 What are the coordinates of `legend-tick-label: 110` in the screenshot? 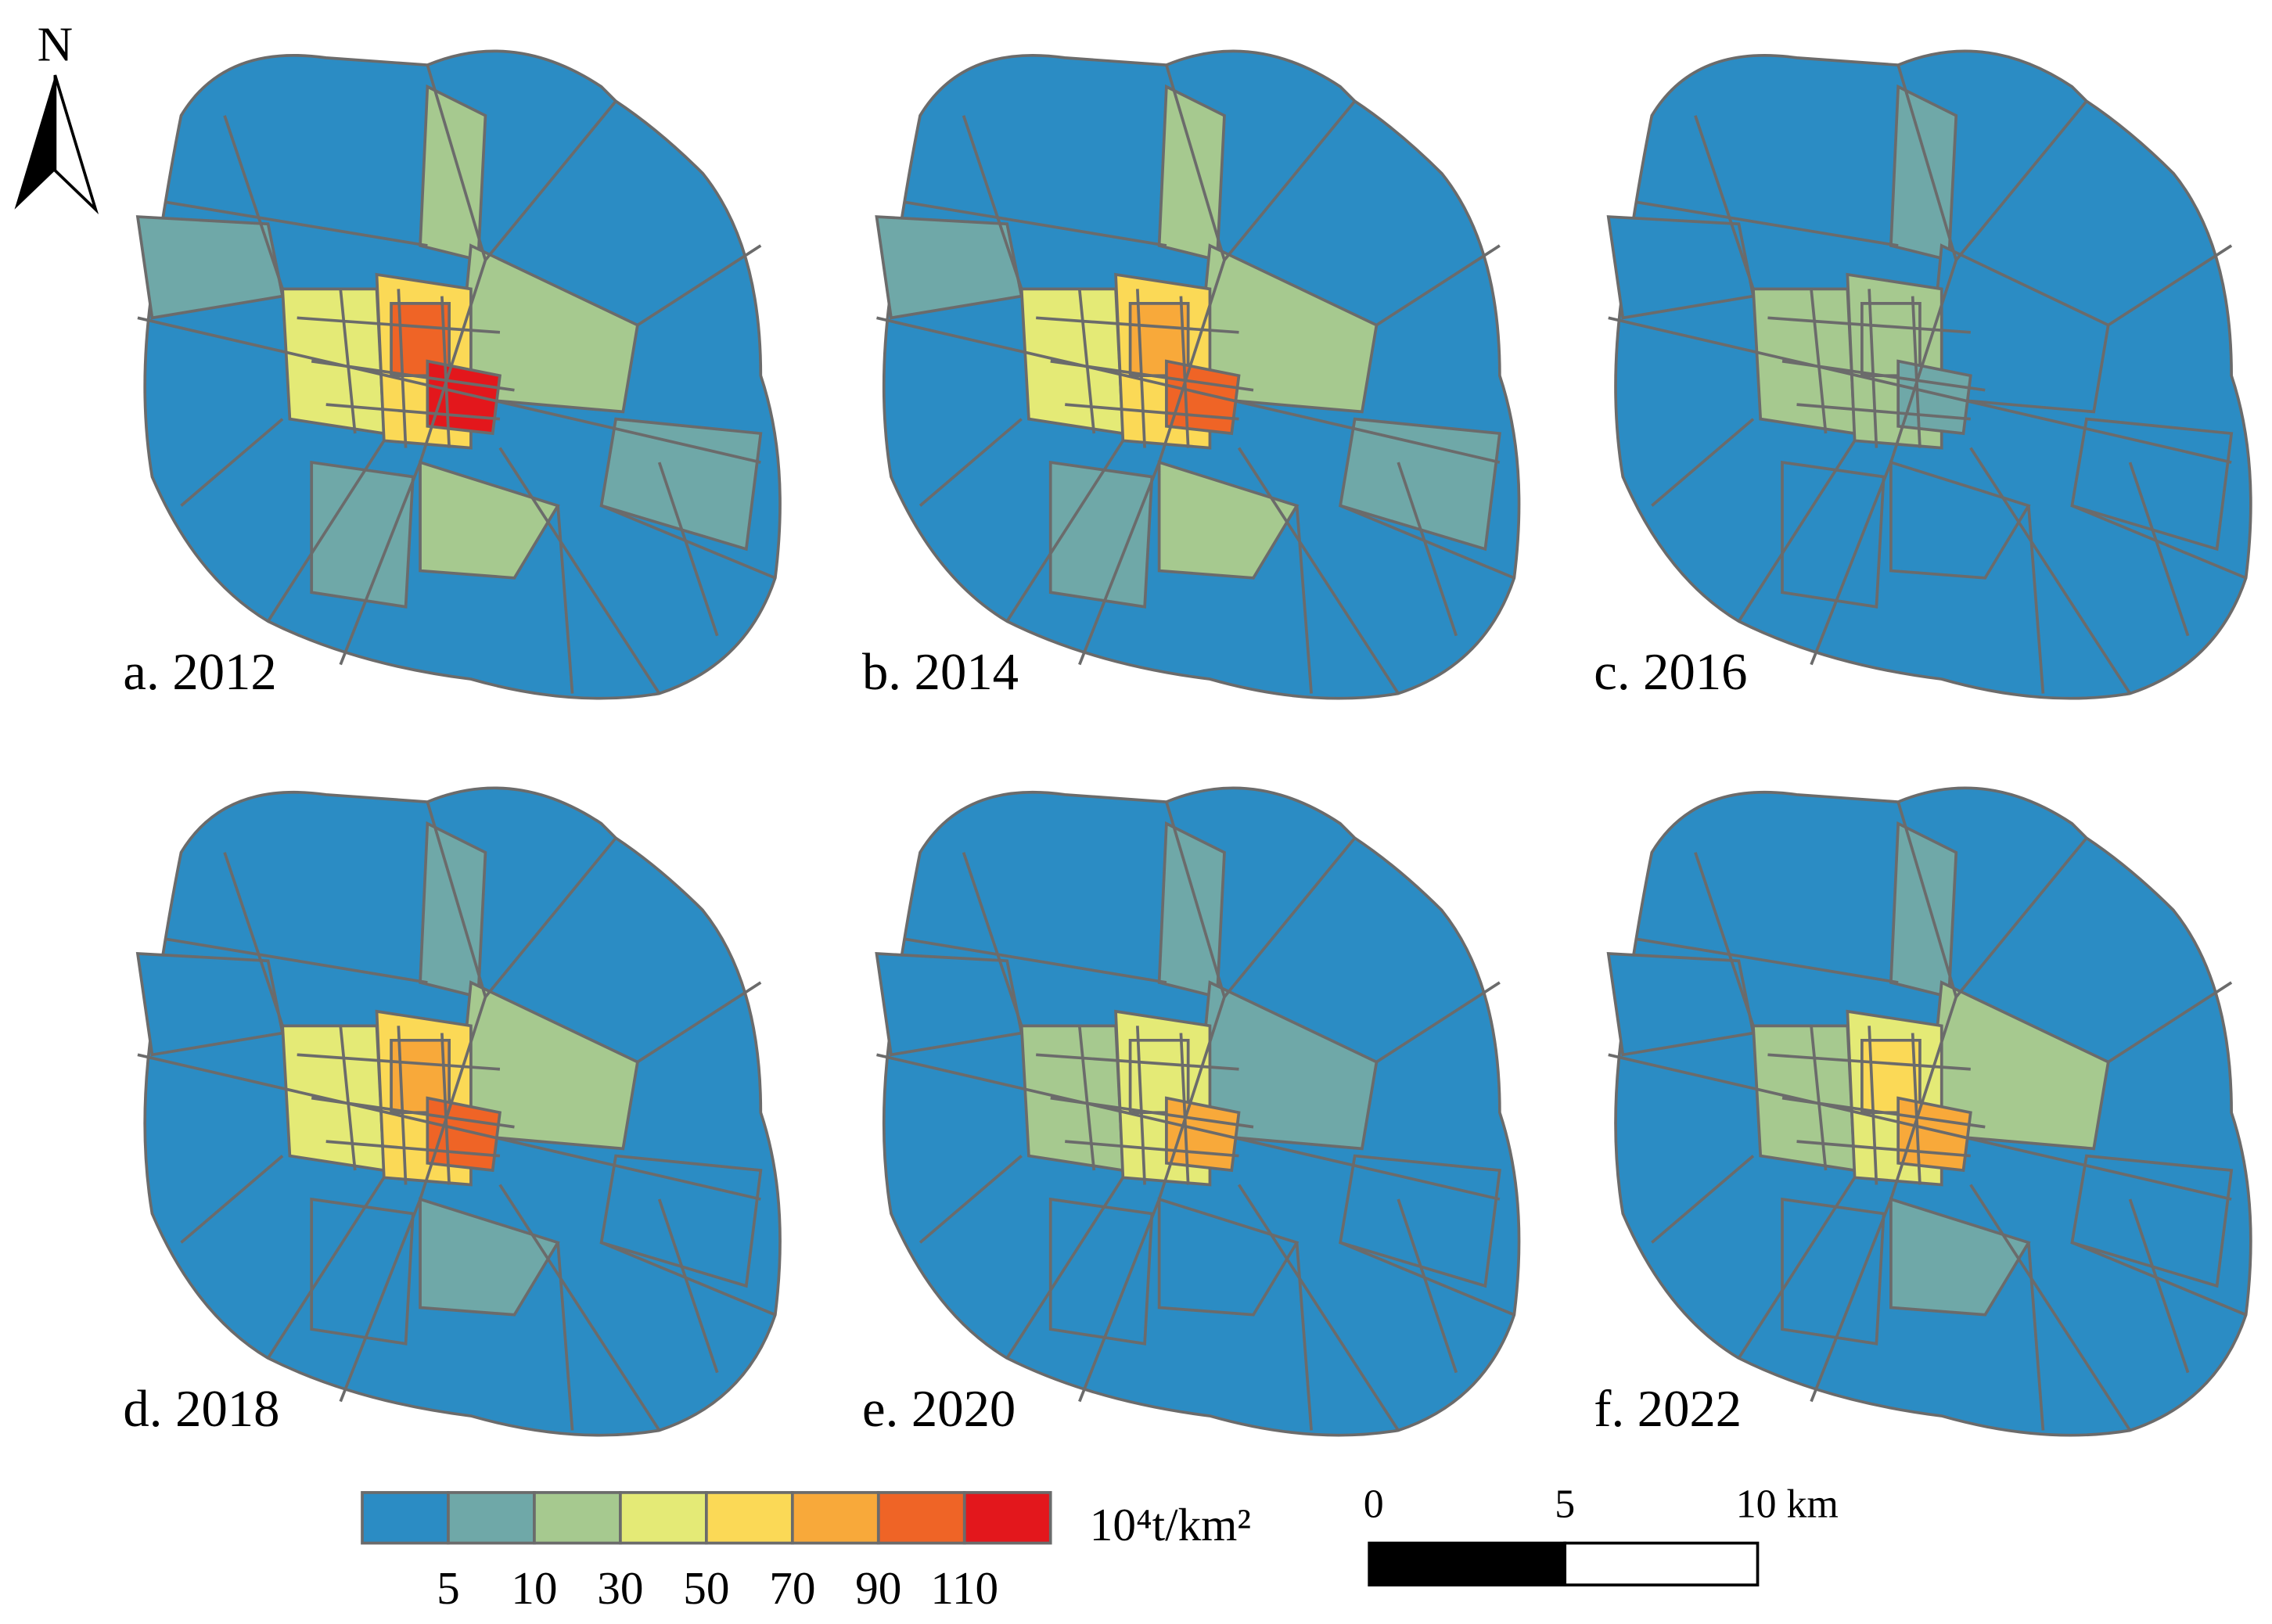 It's located at (964, 1588).